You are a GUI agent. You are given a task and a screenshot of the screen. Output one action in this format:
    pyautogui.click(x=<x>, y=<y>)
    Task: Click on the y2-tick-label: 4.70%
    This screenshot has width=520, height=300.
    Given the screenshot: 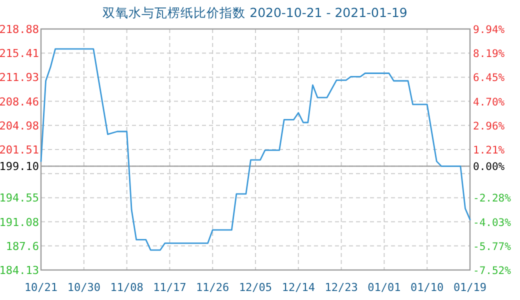 What is the action you would take?
    pyautogui.click(x=489, y=102)
    